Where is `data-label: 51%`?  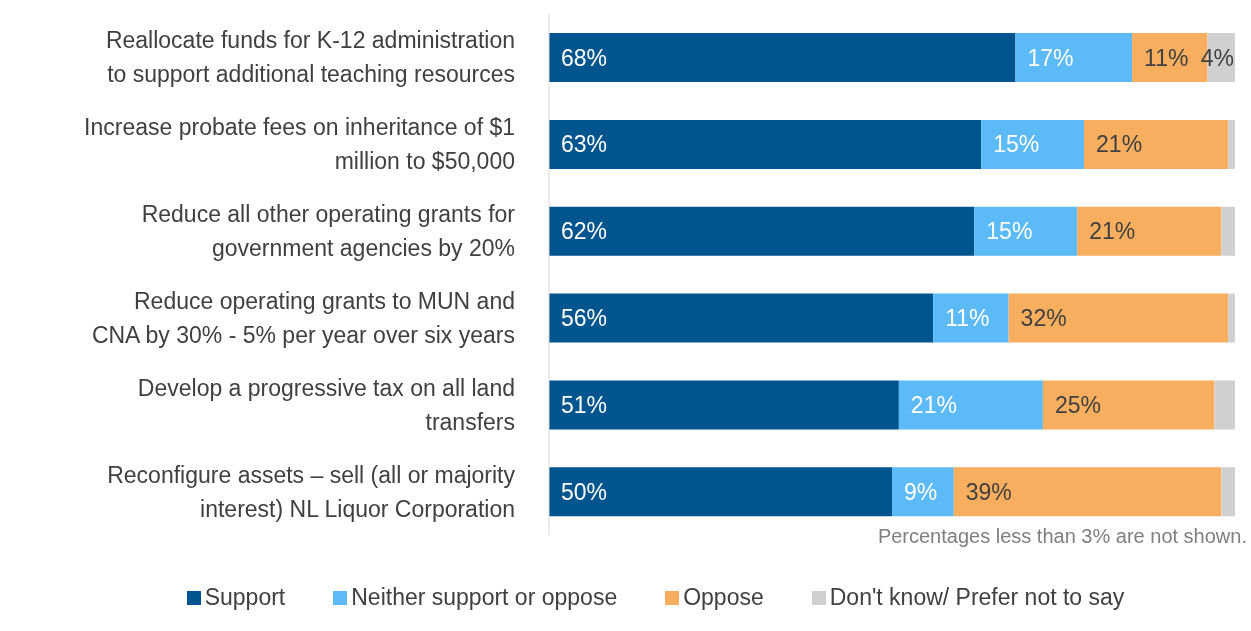
data-label: 51% is located at coordinates (584, 404).